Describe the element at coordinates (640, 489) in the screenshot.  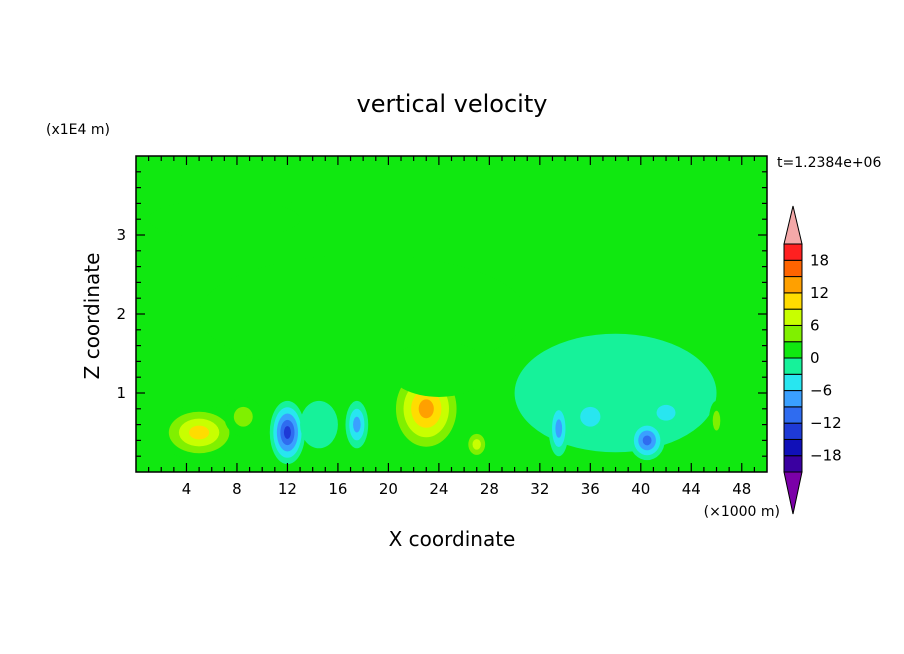
I see `x-tick-label: 40` at that location.